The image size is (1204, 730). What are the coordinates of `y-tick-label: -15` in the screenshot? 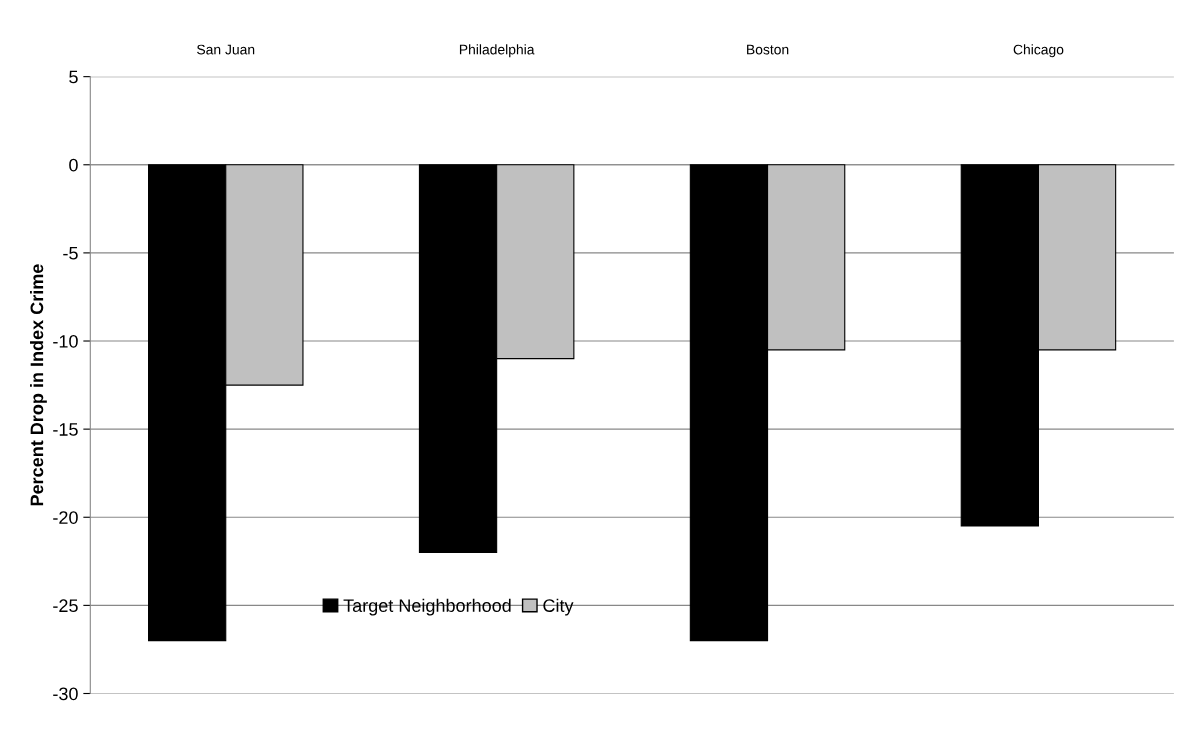 It's located at (65, 429).